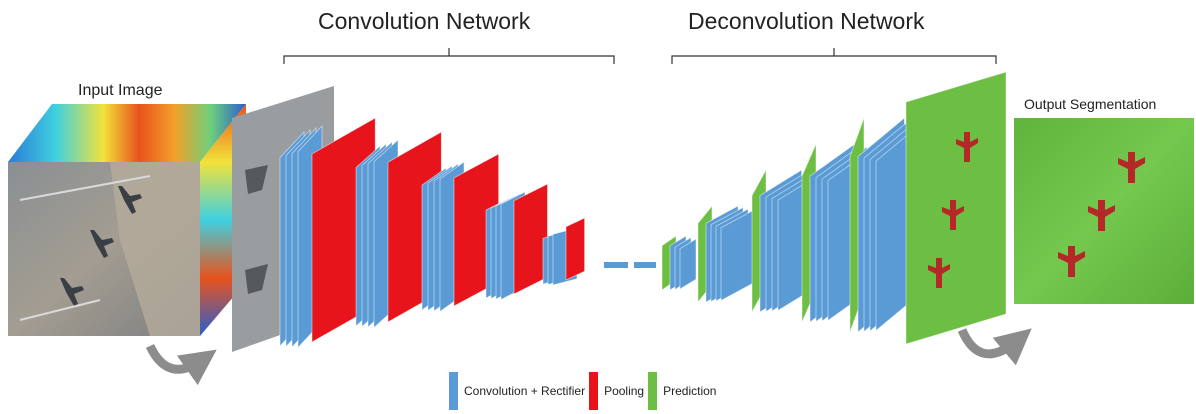 This screenshot has height=414, width=1196. I want to click on conv-network-bracket, so click(449, 56).